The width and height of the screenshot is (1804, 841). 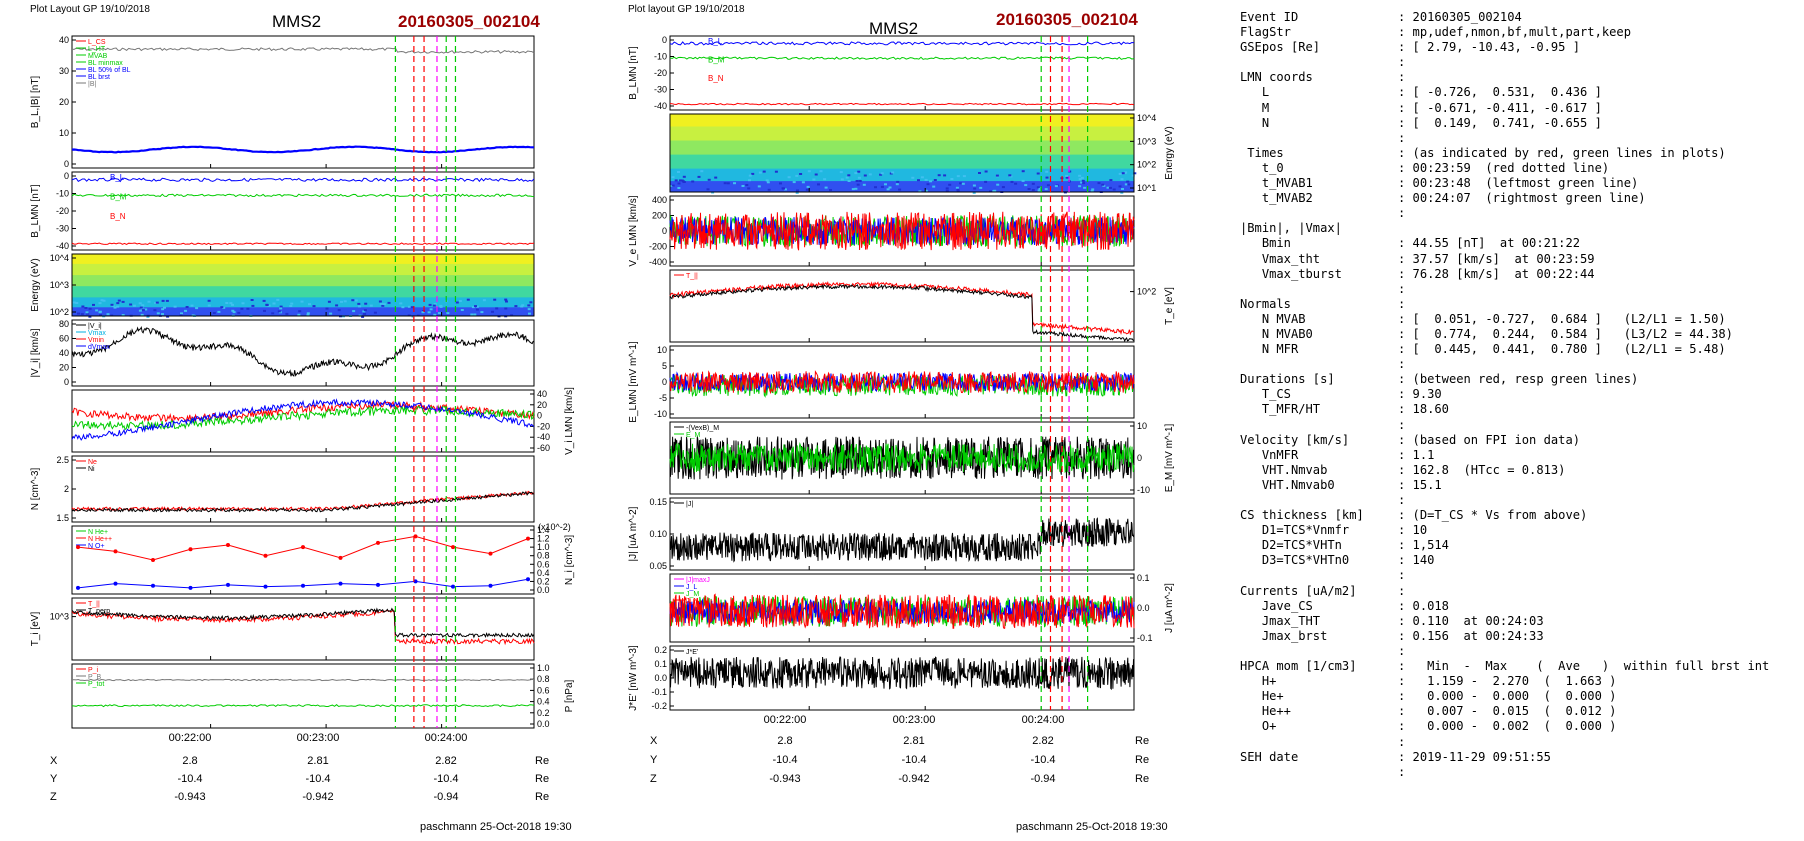 What do you see at coordinates (663, 398) in the screenshot?
I see `y-tick-label: -5` at bounding box center [663, 398].